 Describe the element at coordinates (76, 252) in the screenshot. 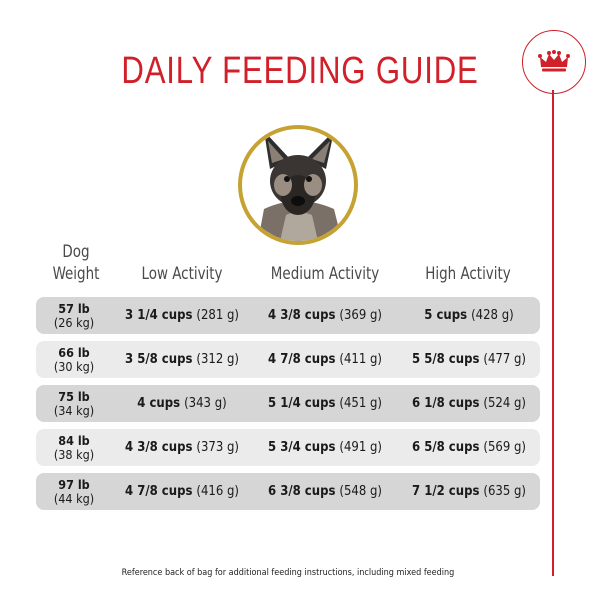

I see `header-weight-line1: Dog` at that location.